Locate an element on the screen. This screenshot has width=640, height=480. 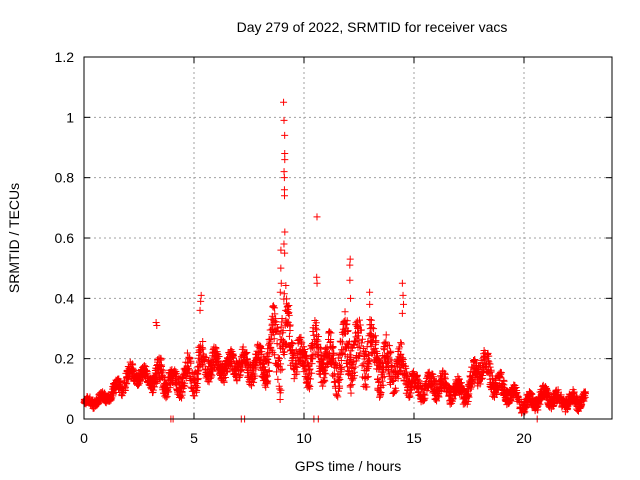
y-tick-label: 1 is located at coordinates (70, 117).